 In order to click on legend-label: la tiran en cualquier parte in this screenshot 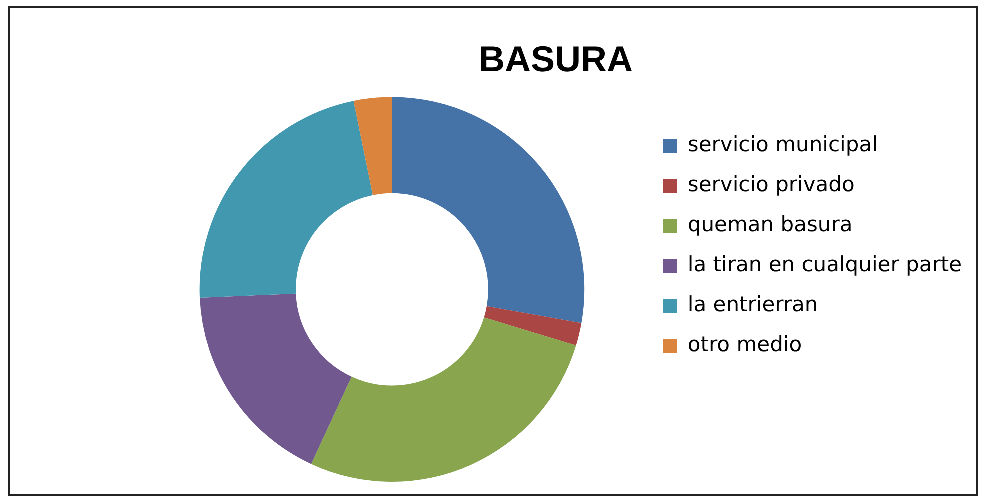, I will do `click(825, 264)`.